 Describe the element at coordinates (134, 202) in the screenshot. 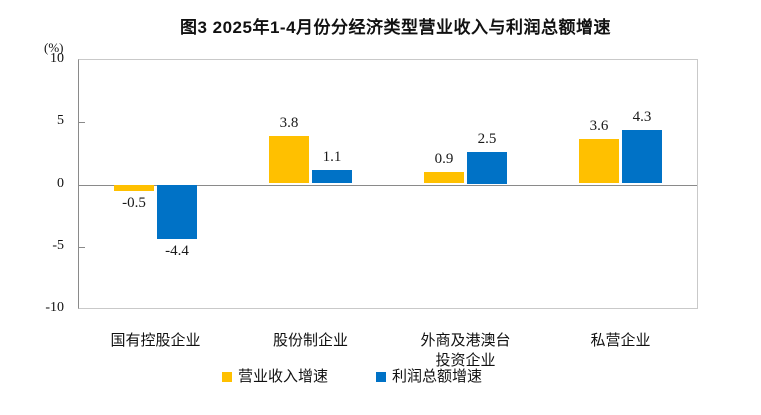

I see `bar-value-label: -0.5` at that location.